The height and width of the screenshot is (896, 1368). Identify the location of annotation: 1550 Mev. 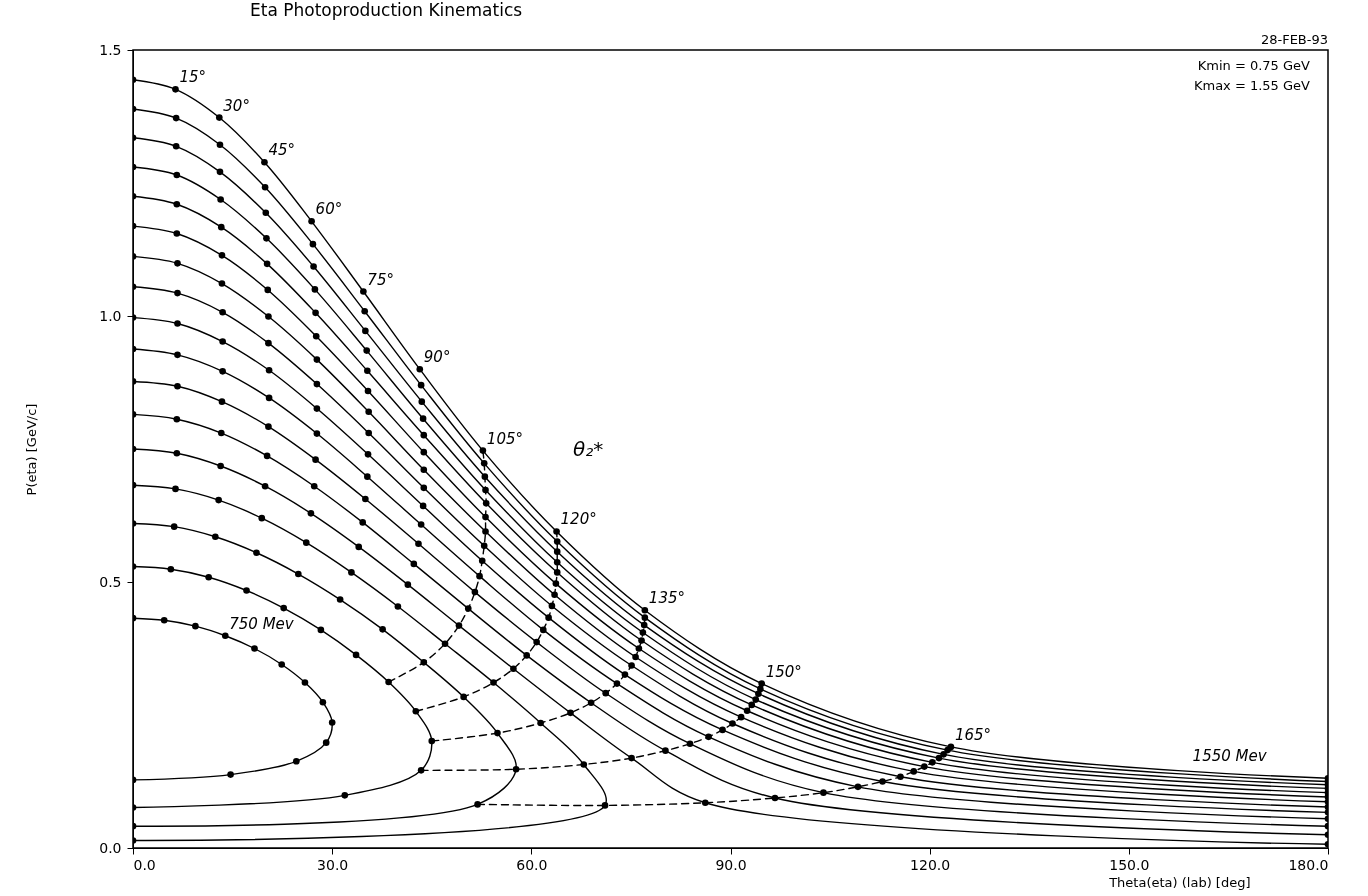
(1230, 756).